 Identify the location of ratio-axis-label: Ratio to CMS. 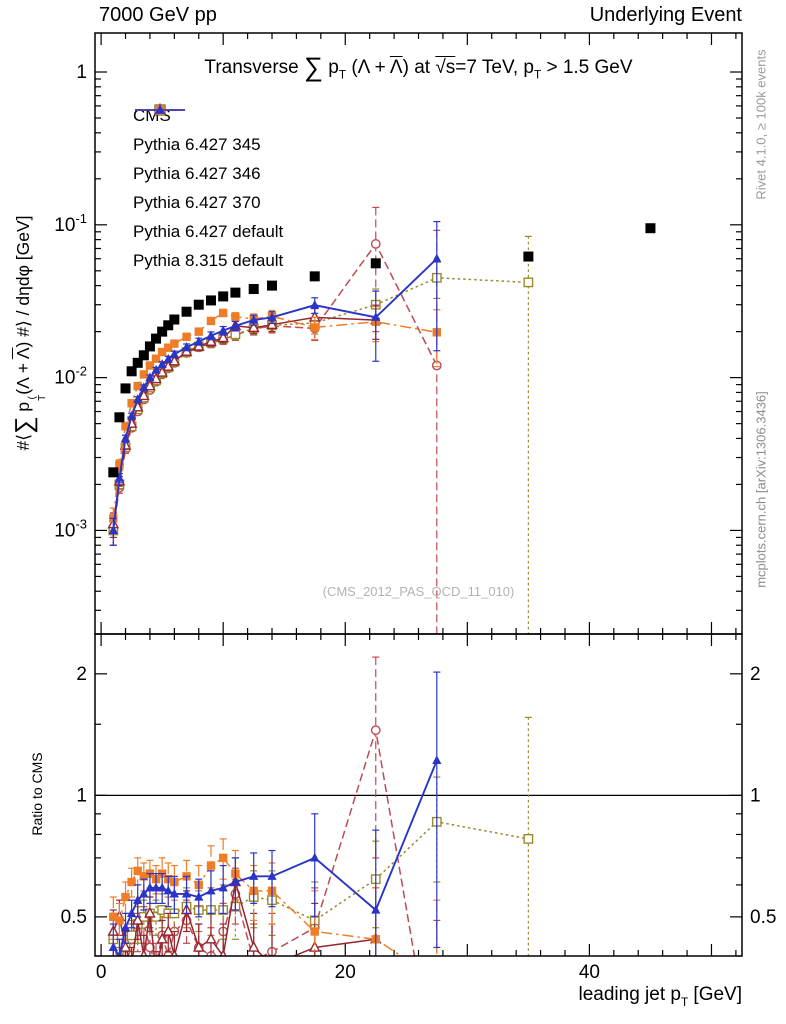
(37, 794).